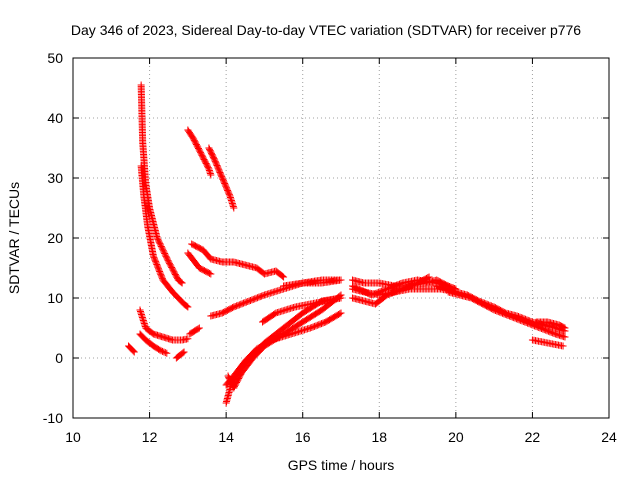 The image size is (640, 480). Describe the element at coordinates (55, 178) in the screenshot. I see `y-tick-label: 30` at that location.